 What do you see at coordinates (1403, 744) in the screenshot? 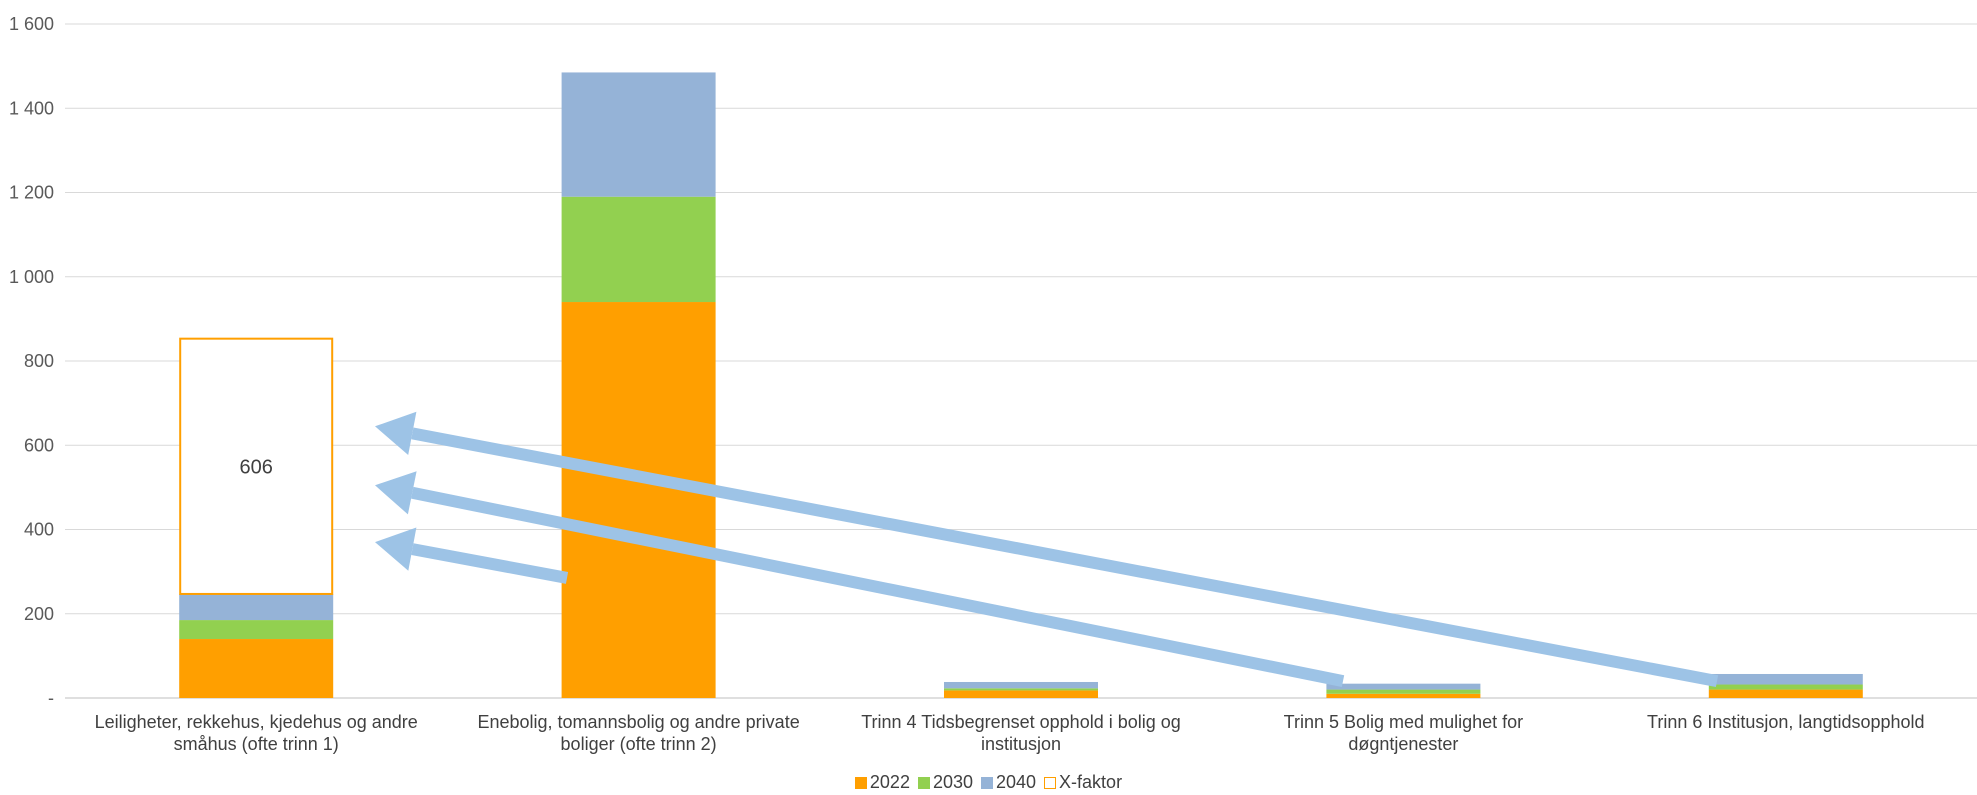
I see `x-tick-label: døgntjenester` at bounding box center [1403, 744].